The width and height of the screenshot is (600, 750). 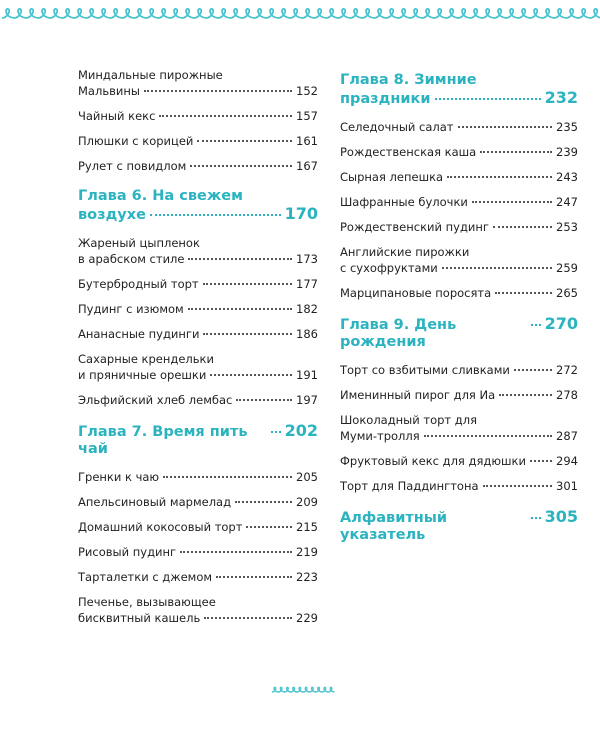 I want to click on entry-title: Марципановые поросята, so click(x=416, y=293).